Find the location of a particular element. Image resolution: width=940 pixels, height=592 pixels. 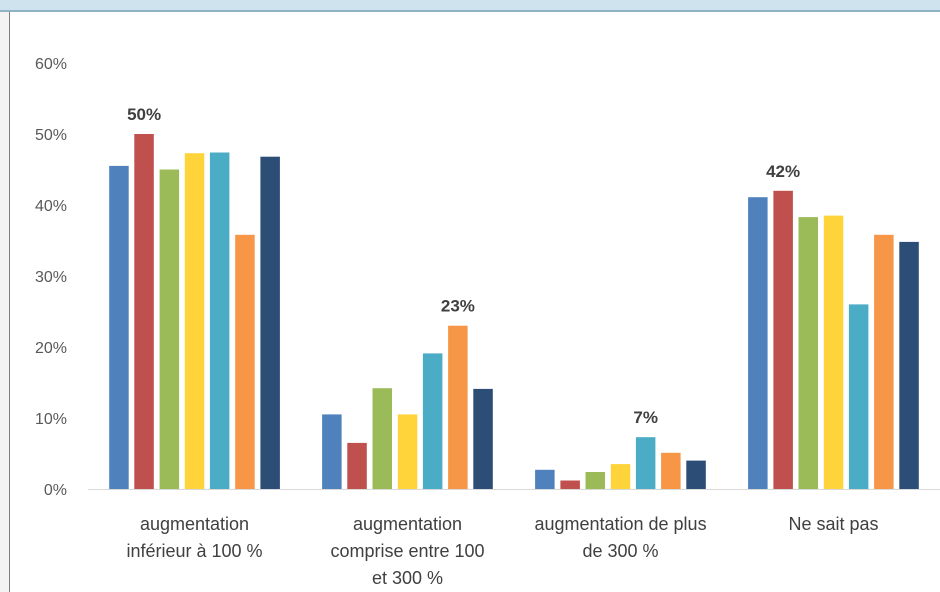

y-tick-label: 60% is located at coordinates (51, 64).